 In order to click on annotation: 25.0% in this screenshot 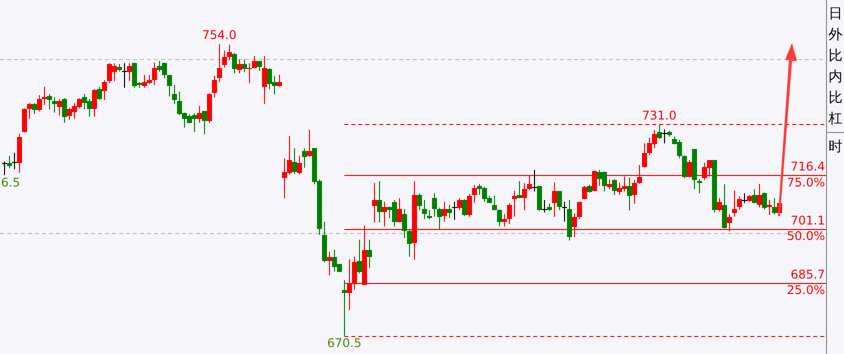, I will do `click(805, 289)`.